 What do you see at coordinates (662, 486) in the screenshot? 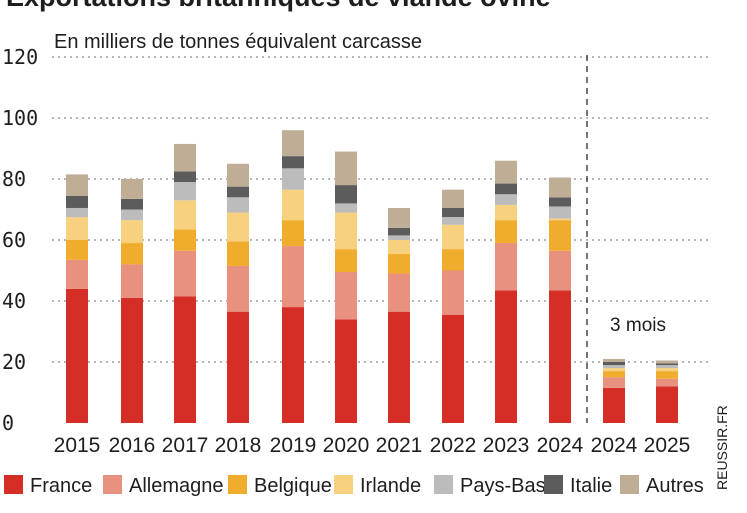
I see `legend-item-autres: Autres` at bounding box center [662, 486].